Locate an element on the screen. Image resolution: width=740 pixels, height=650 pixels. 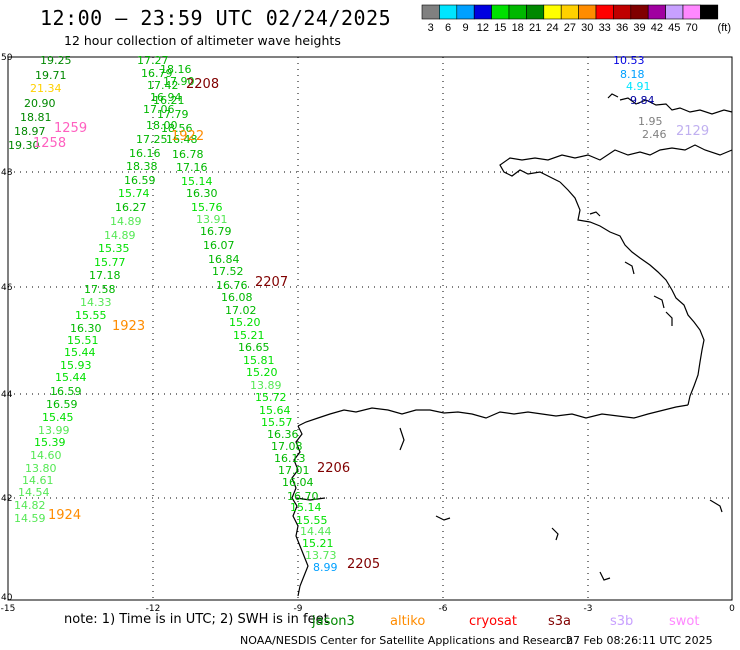
legend-tick-label: 18 is located at coordinates (518, 28).